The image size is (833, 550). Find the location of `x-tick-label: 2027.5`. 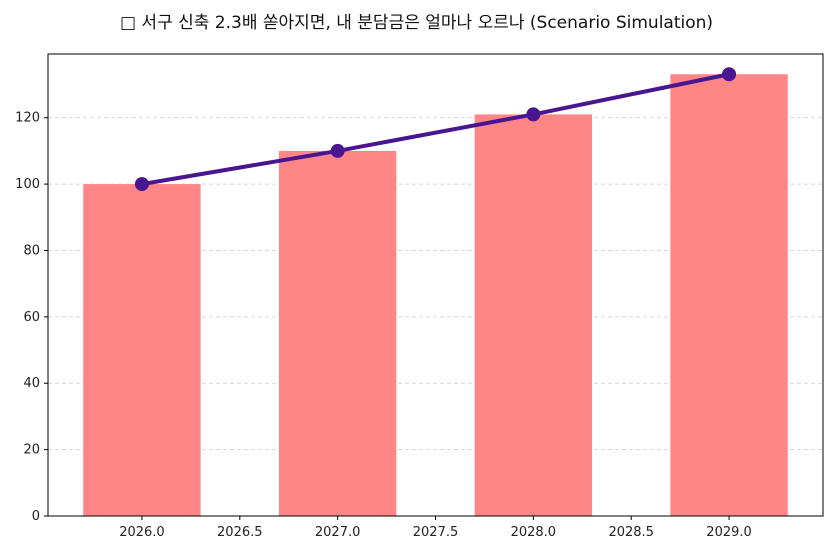

x-tick-label: 2027.5 is located at coordinates (436, 532).